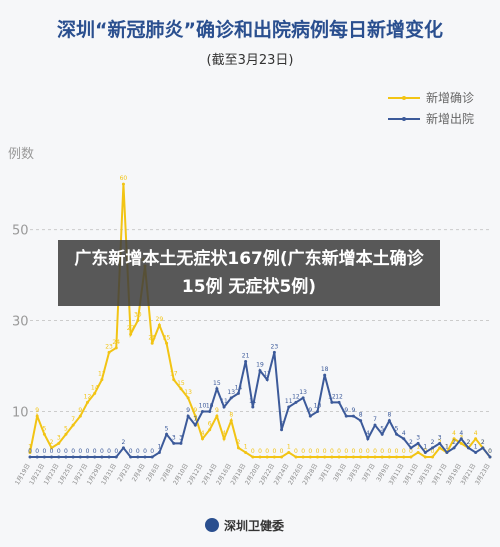 The height and width of the screenshot is (547, 500). What do you see at coordinates (389, 415) in the screenshot?
I see `data-label: 8` at bounding box center [389, 415].